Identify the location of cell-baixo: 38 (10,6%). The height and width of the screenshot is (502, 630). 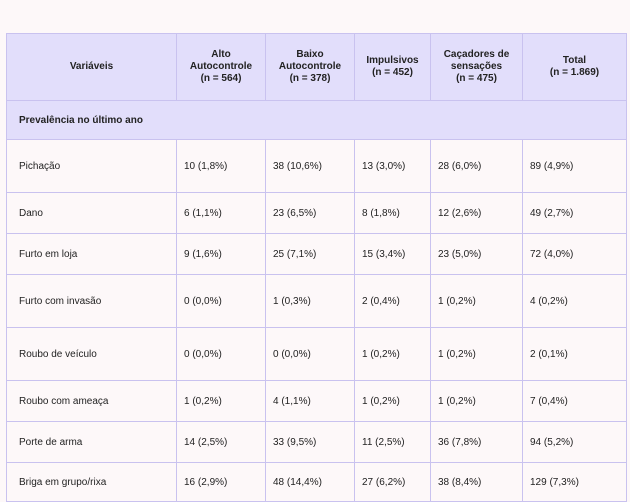
(310, 166).